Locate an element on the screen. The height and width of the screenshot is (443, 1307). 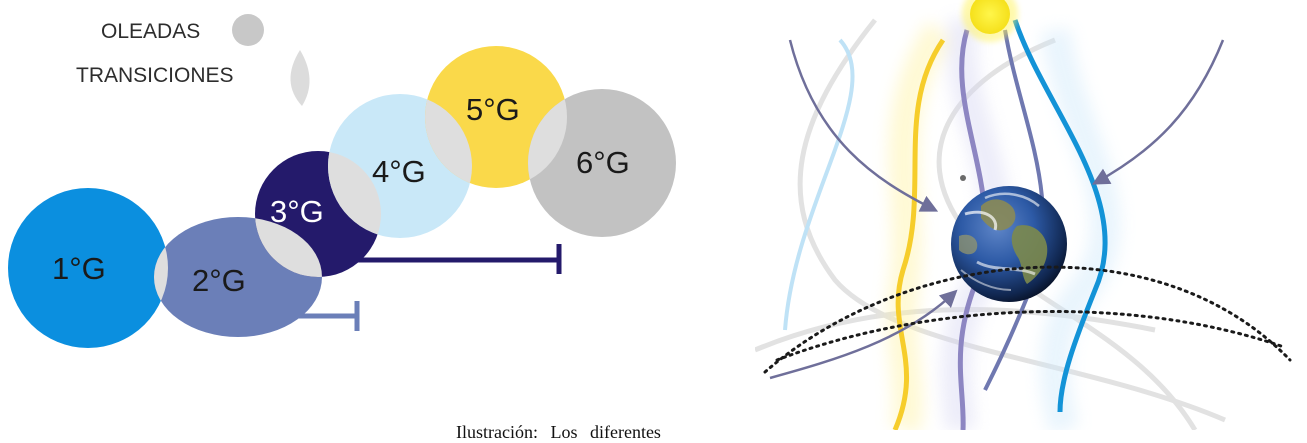
figure-caption: Ilustración: Los diferentes is located at coordinates (558, 432).